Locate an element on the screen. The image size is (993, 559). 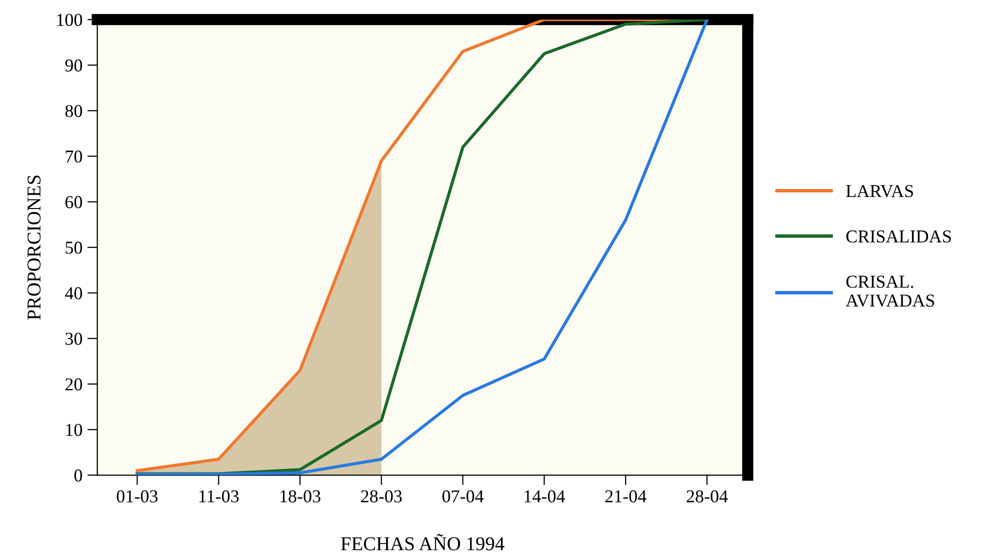
y-tick-label: 20 is located at coordinates (73, 384).